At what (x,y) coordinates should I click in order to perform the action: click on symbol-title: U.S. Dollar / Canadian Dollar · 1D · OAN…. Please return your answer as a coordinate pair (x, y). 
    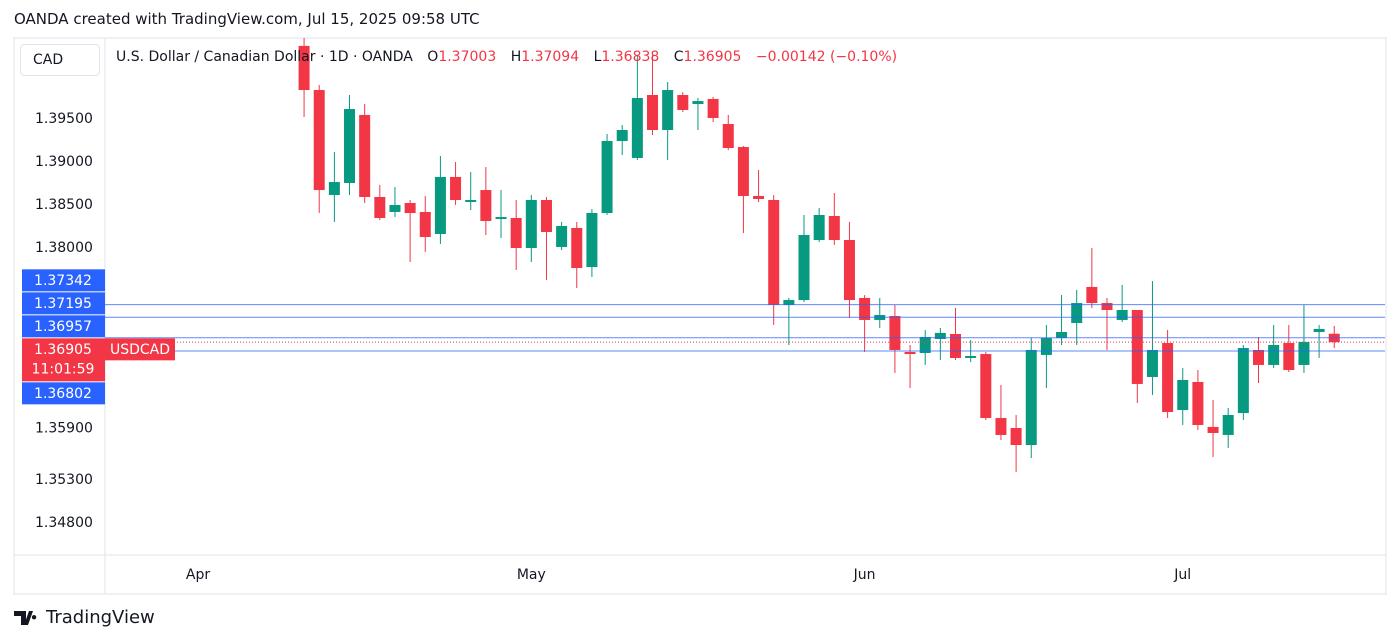
    Looking at the image, I should click on (264, 57).